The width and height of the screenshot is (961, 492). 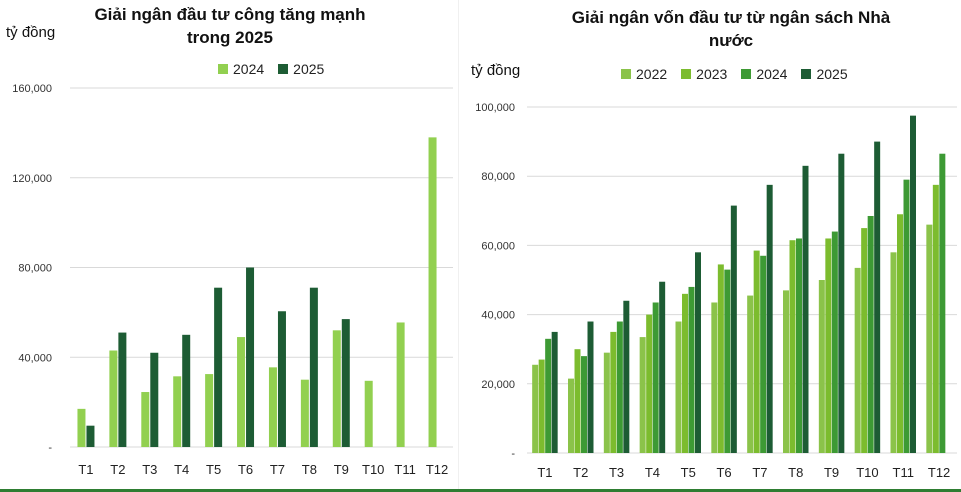 I want to click on right-chart-bar-2025-T5, so click(x=698, y=352).